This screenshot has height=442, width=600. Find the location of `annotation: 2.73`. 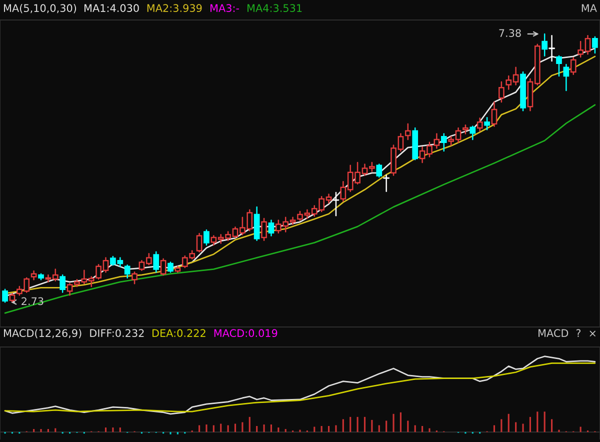

annotation: 2.73 is located at coordinates (33, 301).